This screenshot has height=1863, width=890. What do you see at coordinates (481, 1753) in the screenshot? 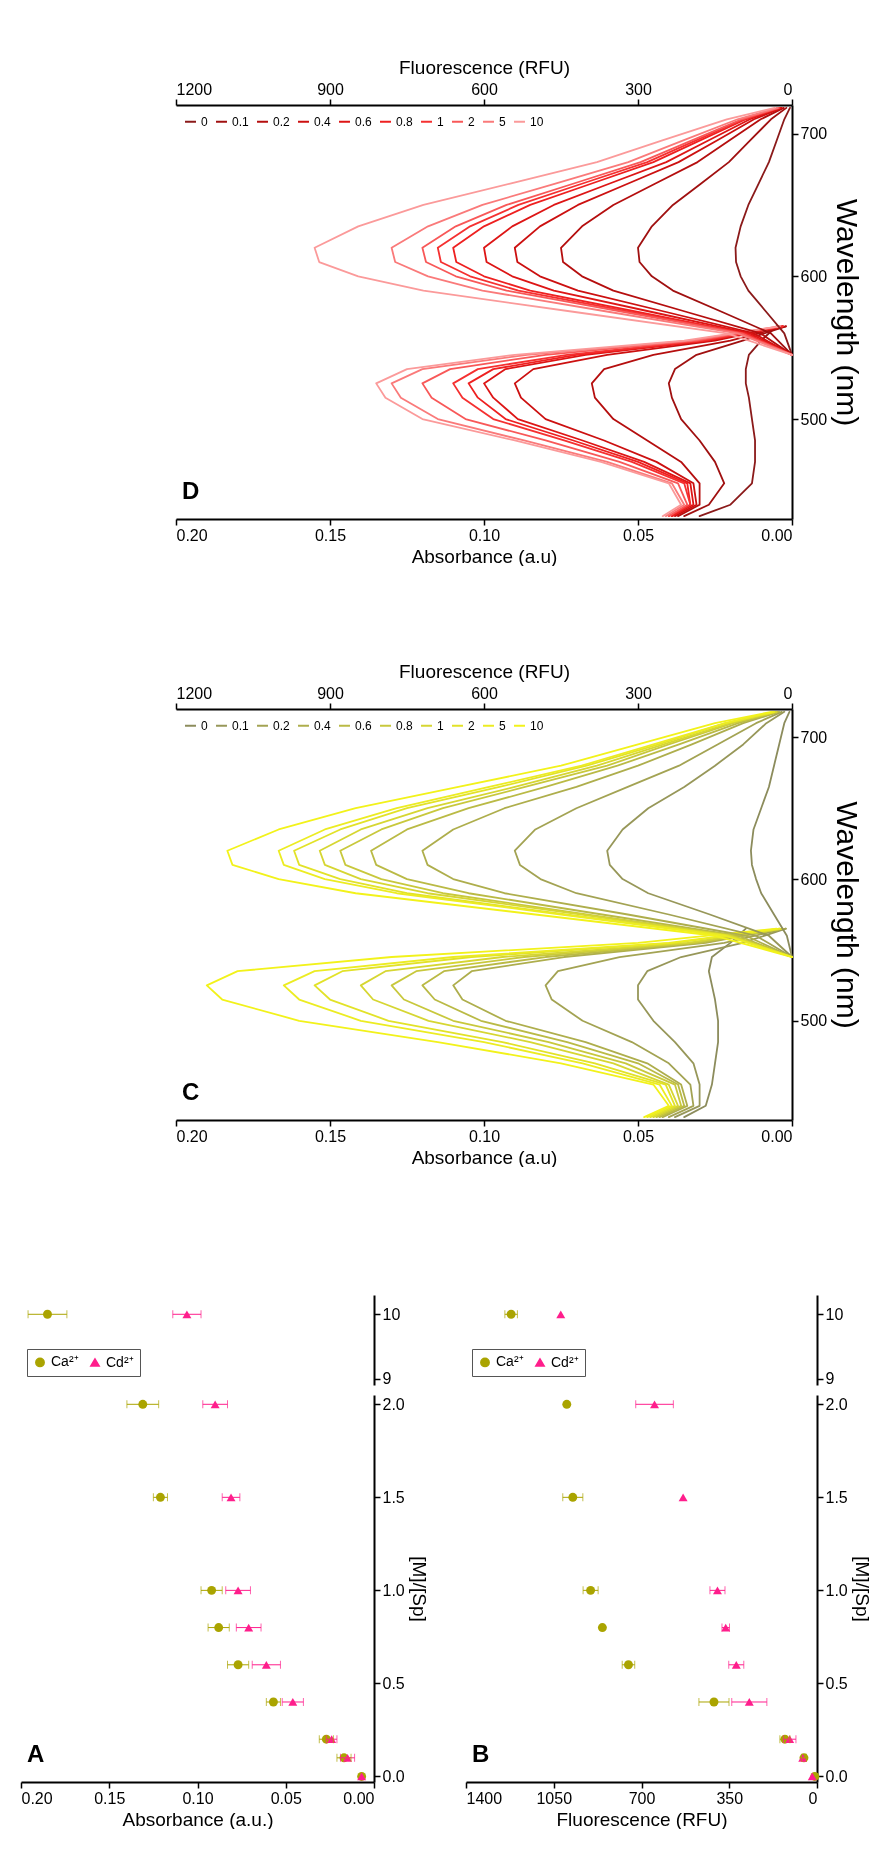
I see `text: B` at bounding box center [481, 1753].